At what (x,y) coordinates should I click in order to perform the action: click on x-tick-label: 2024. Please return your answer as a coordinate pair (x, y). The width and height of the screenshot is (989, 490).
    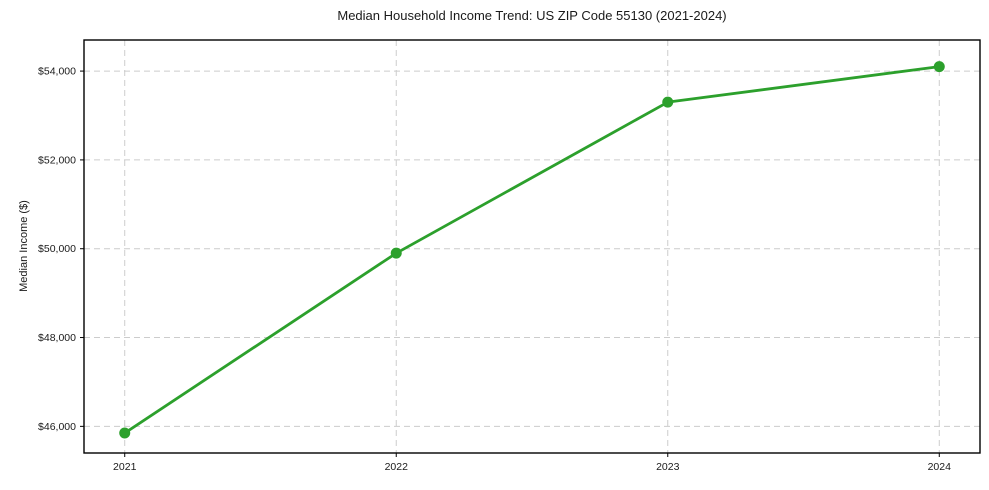
    Looking at the image, I should click on (940, 467).